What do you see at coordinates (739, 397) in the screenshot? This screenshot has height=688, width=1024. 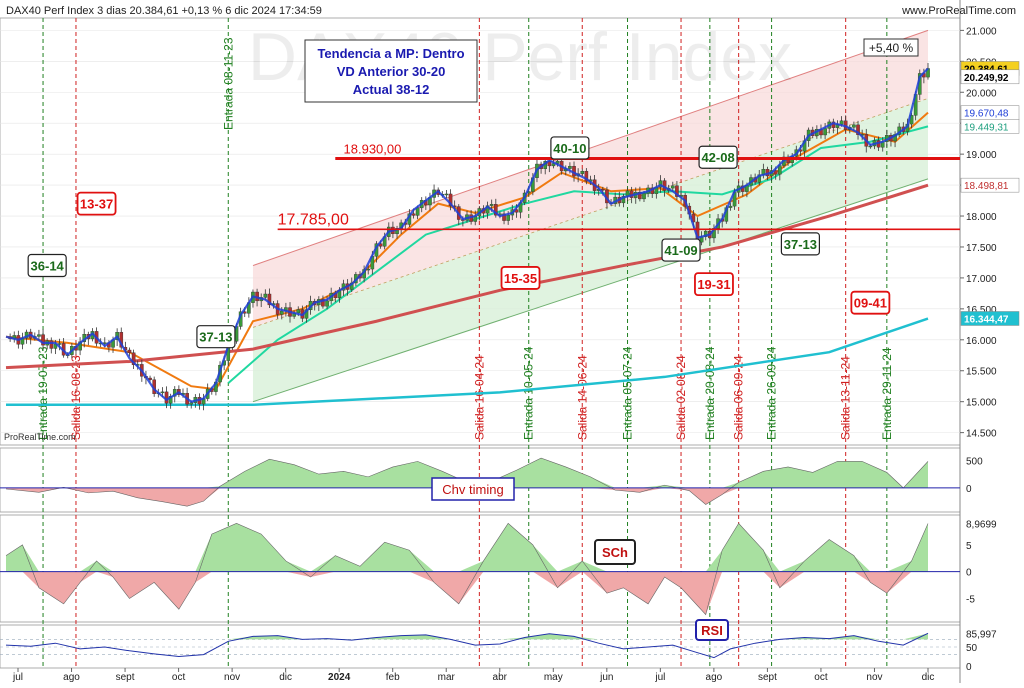 I see `signal-label-exit: Salida 06-09-24` at bounding box center [739, 397].